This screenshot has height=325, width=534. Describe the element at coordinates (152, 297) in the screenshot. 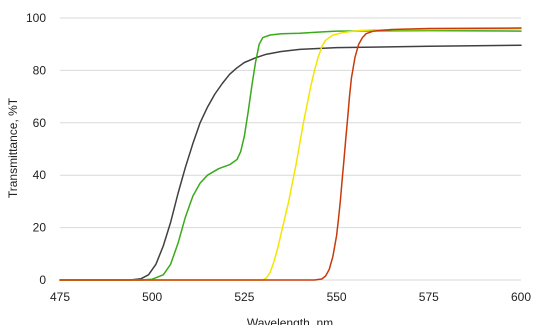

I see `x-tick-label: 500` at that location.